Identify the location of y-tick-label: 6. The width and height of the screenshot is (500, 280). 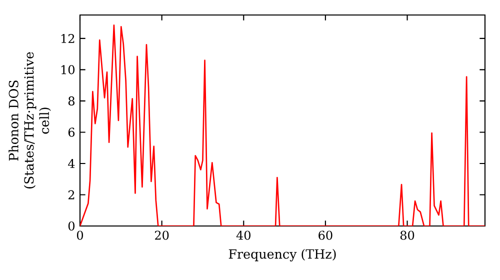
(71, 132).